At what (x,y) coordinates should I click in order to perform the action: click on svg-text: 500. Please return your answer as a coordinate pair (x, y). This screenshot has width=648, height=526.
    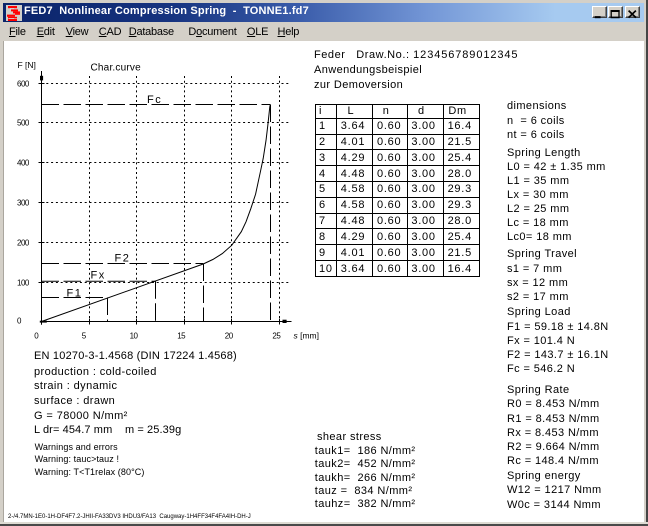
    Looking at the image, I should click on (23, 123).